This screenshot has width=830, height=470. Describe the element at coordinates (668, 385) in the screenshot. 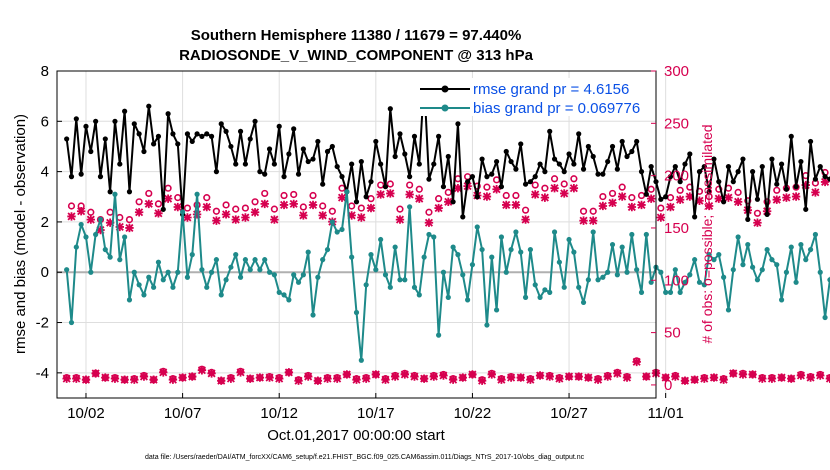

I see `y2-tick-label: 0` at that location.